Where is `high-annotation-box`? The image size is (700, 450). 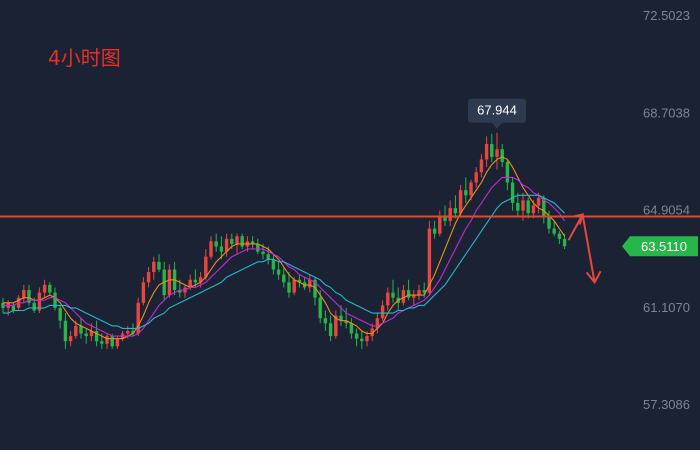
high-annotation-box is located at coordinates (497, 110).